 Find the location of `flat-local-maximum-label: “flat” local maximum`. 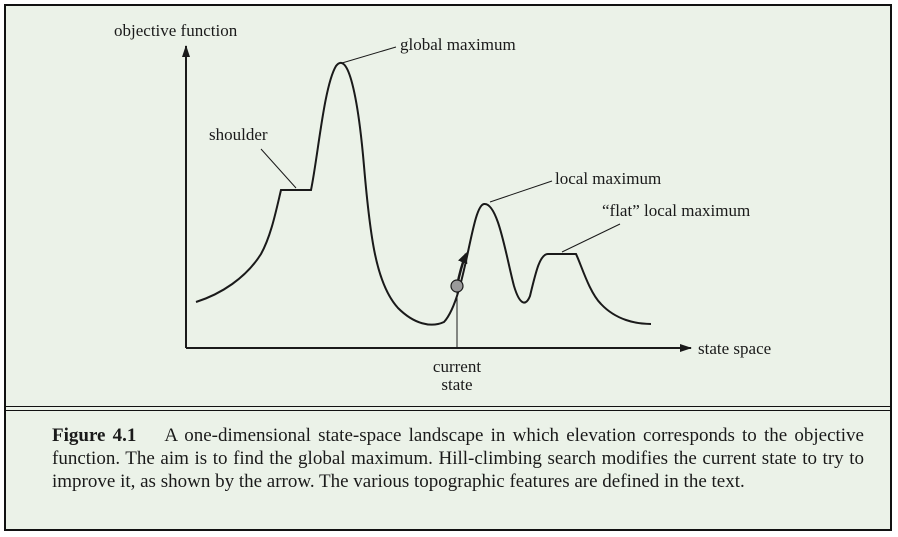

flat-local-maximum-label: “flat” local maximum is located at coordinates (676, 210).